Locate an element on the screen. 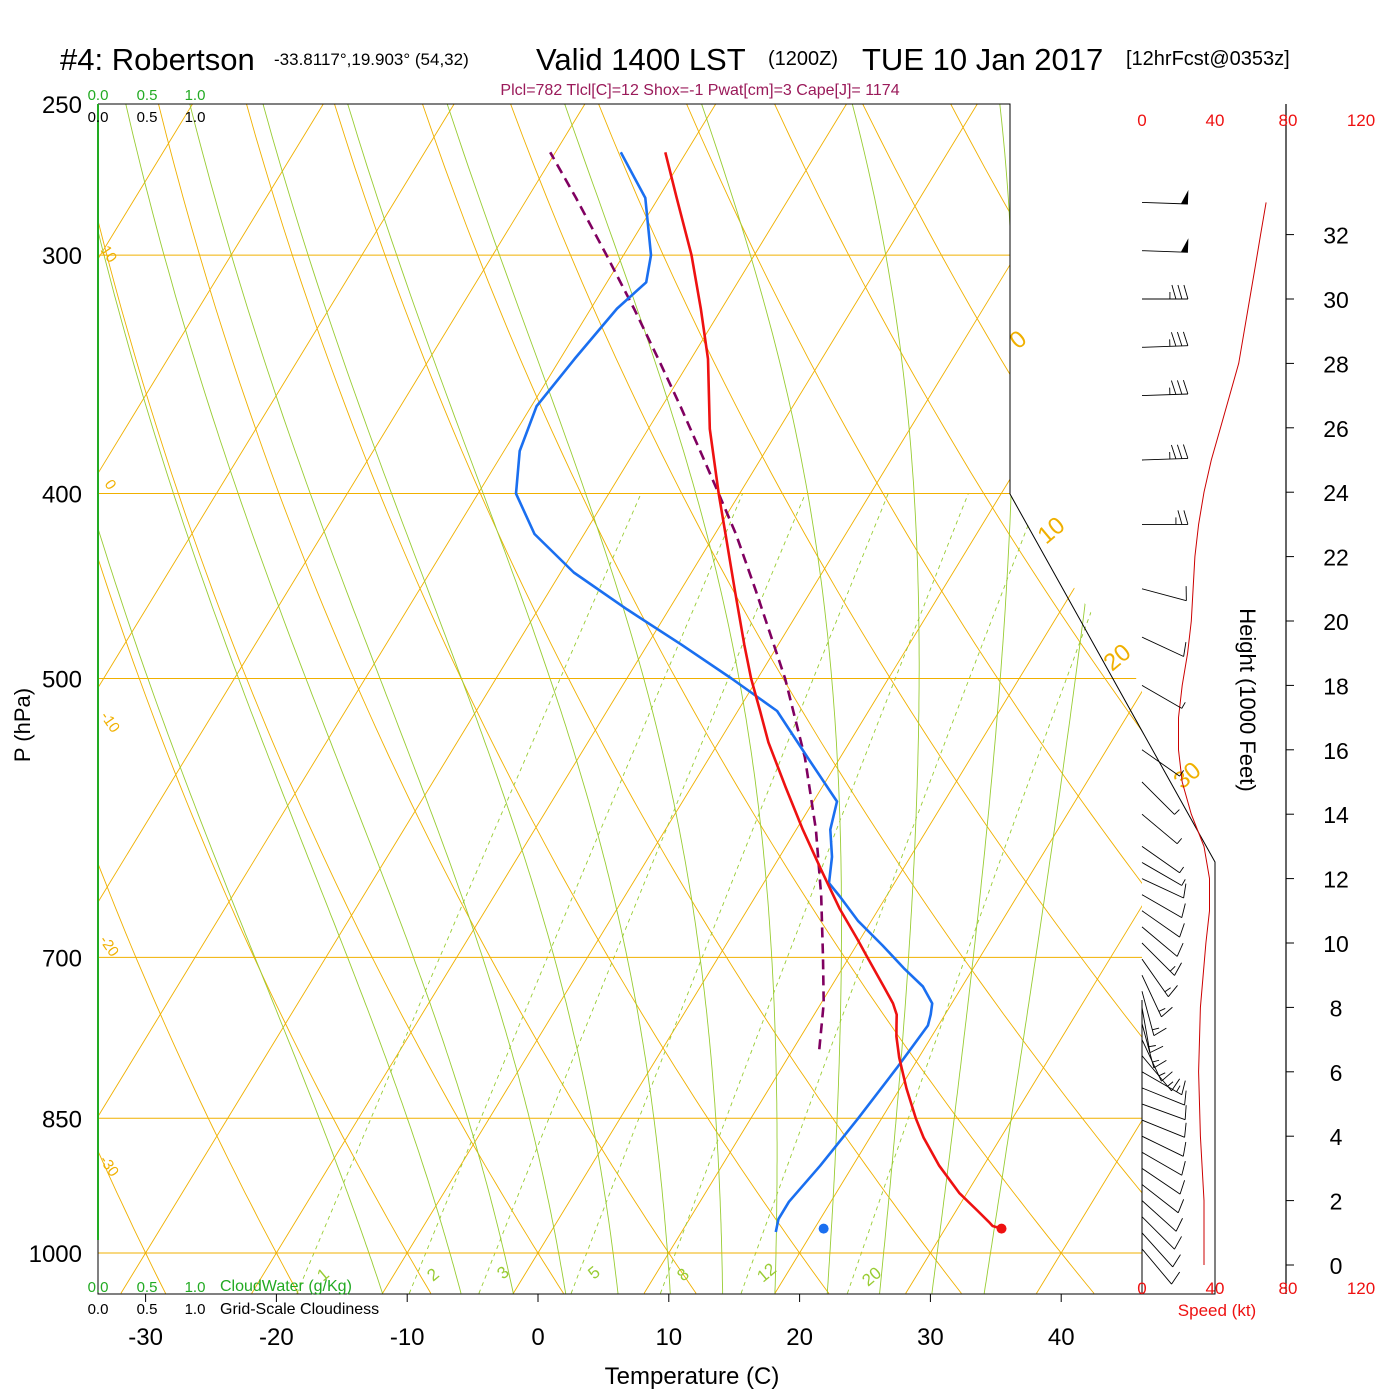  dry-adiabat-label: 20 is located at coordinates (1118, 658).